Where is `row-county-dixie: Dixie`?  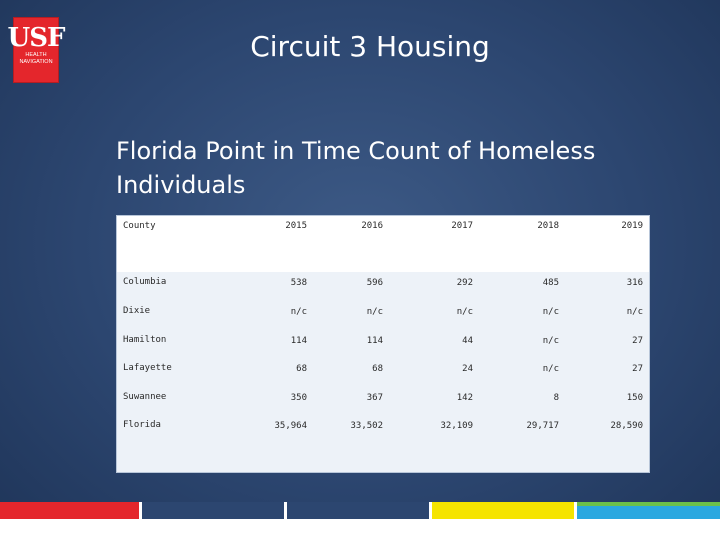
row-county-dixie: Dixie is located at coordinates (137, 311).